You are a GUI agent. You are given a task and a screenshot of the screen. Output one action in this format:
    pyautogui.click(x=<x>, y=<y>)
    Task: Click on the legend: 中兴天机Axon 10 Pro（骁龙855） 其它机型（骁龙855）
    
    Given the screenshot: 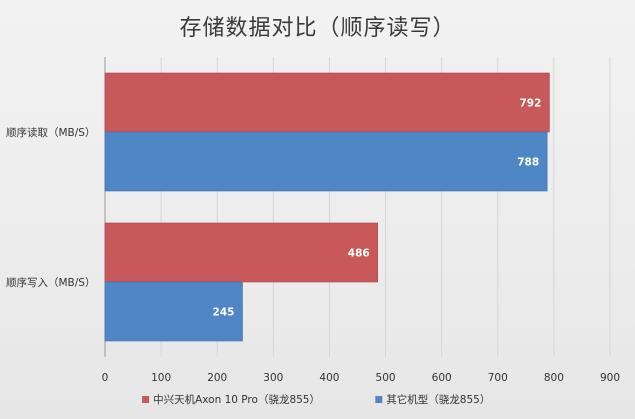 What is the action you would take?
    pyautogui.click(x=316, y=399)
    